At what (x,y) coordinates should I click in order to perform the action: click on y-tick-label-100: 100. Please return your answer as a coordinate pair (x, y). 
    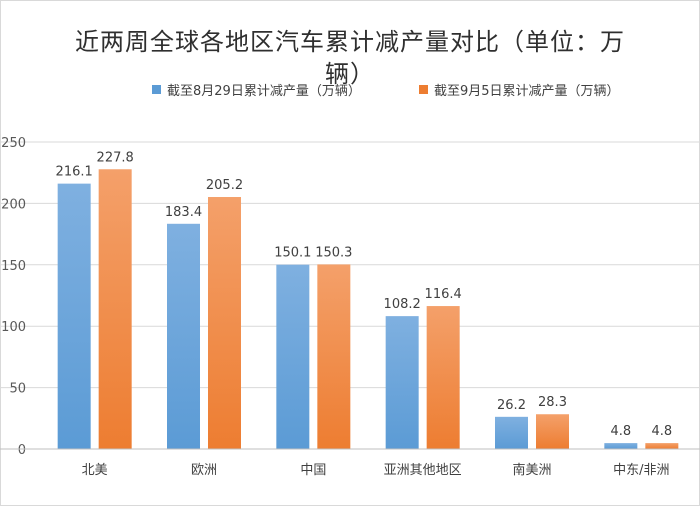
    Looking at the image, I should click on (13, 327).